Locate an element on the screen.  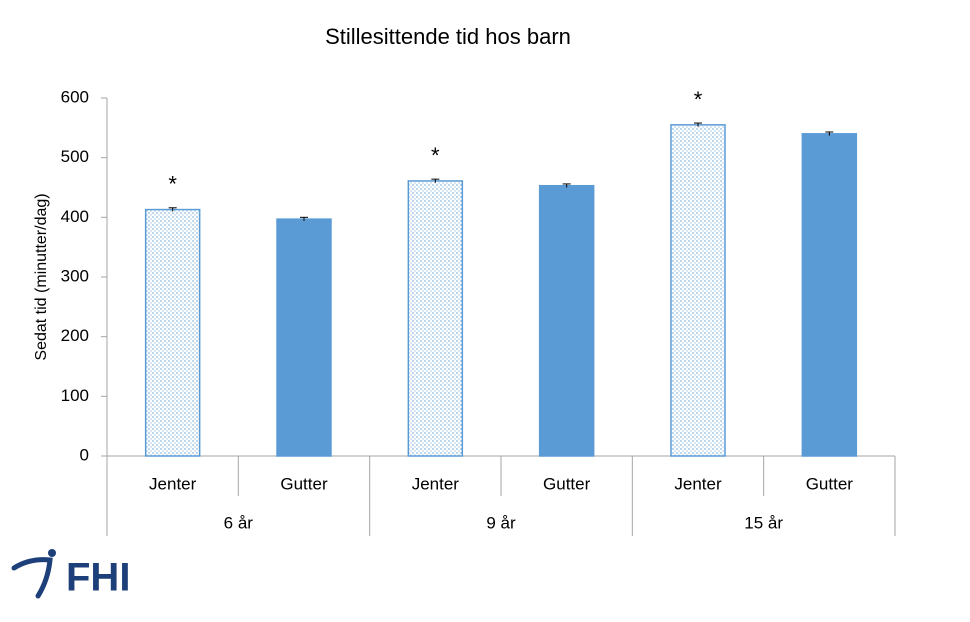
logo-dot is located at coordinates (52, 553).